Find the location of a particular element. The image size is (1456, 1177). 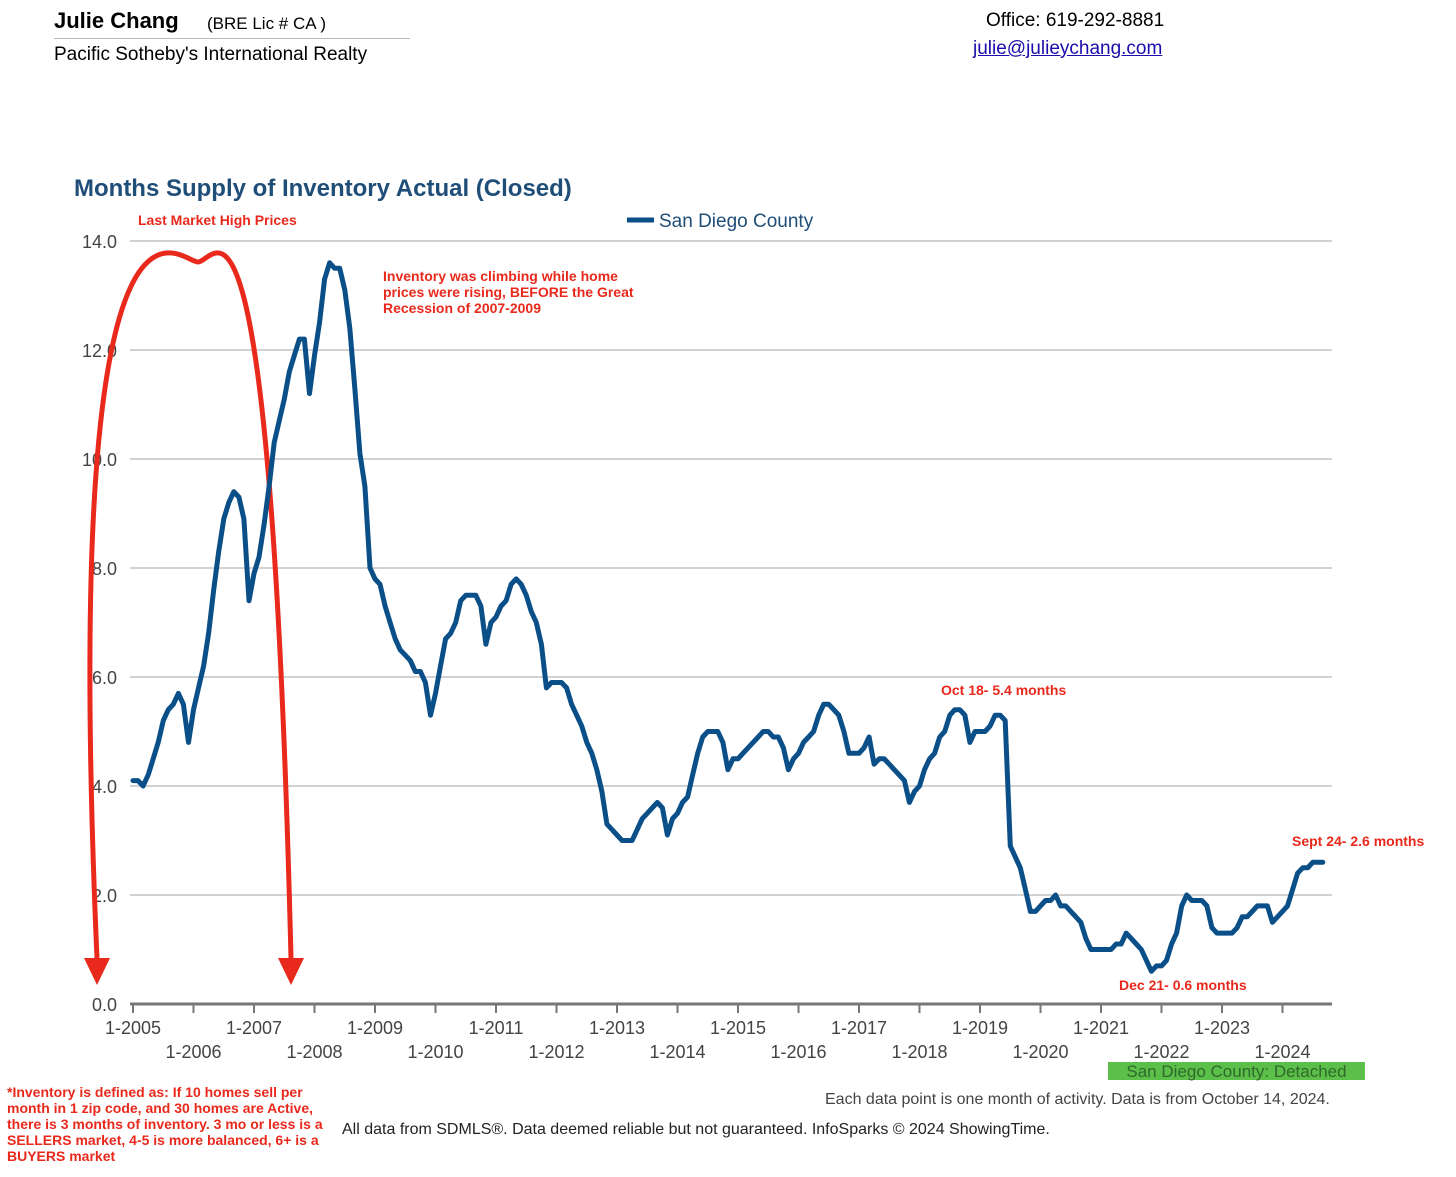

x-tick-label: 1-2008 is located at coordinates (314, 1052).